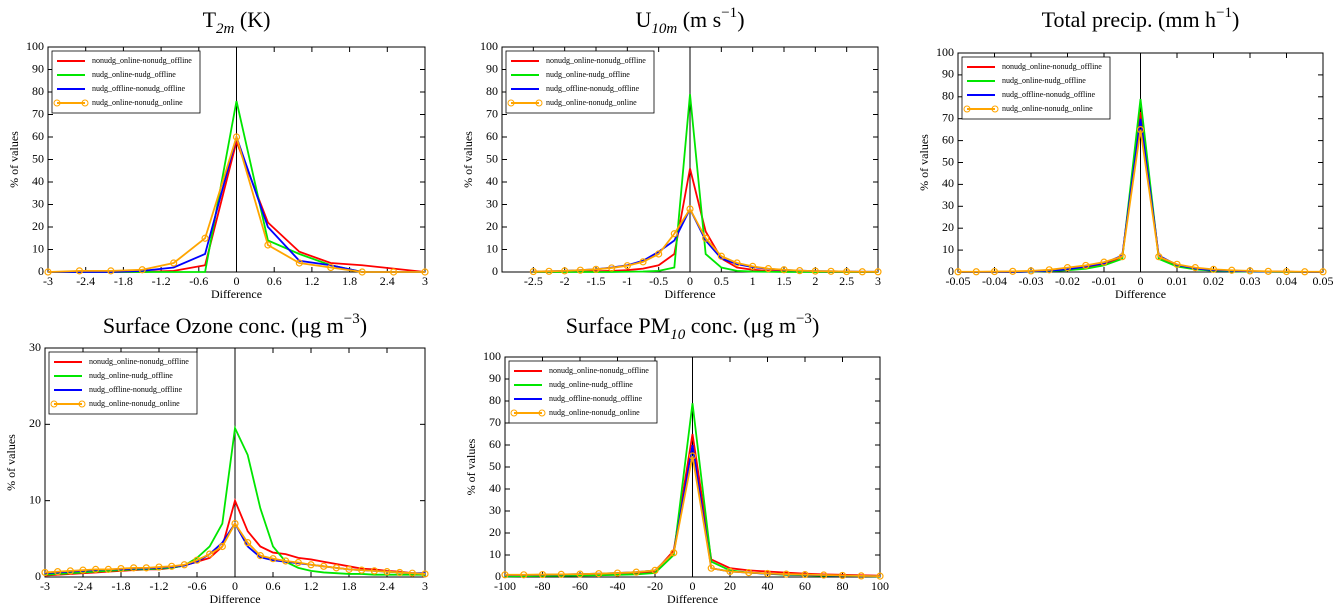 This screenshot has height=608, width=1336. I want to click on title-part: −1, so click(729, 13).